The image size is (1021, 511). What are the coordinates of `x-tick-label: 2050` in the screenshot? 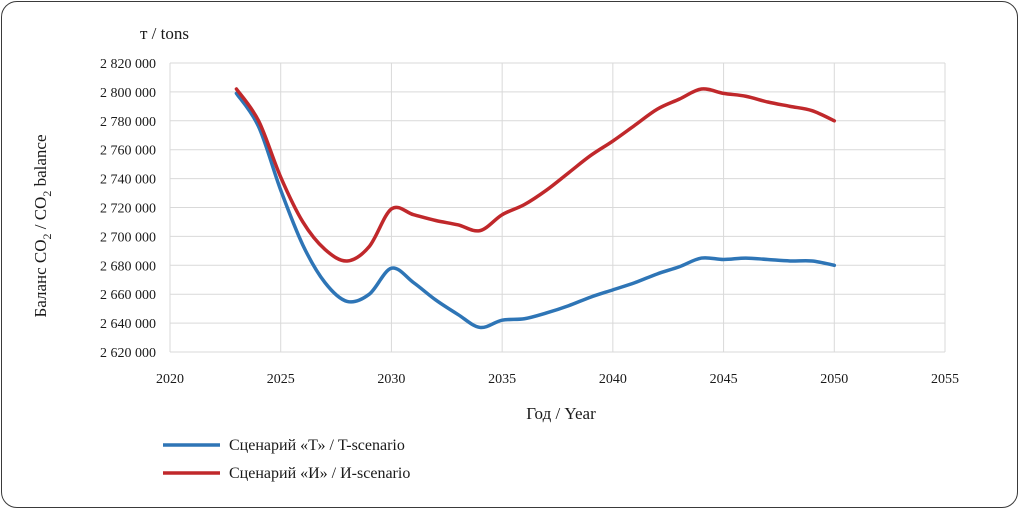 It's located at (834, 379).